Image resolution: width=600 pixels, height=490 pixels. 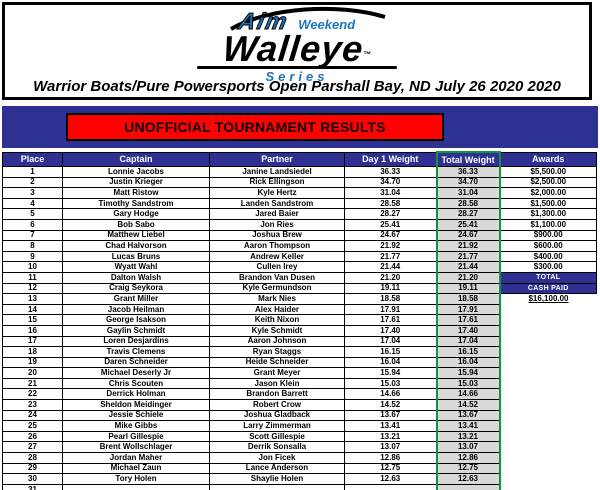 I want to click on place-cell: 28, so click(x=32, y=458).